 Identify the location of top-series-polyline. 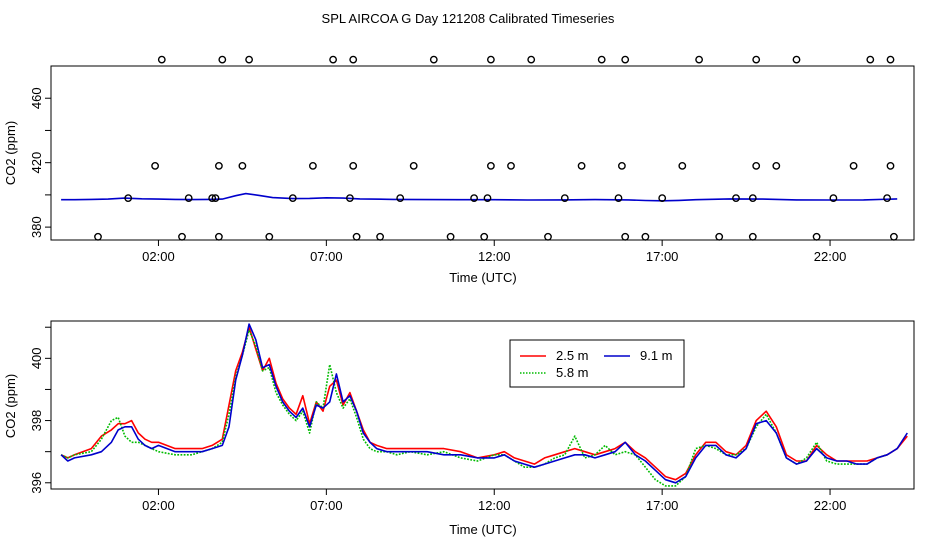
(479, 197).